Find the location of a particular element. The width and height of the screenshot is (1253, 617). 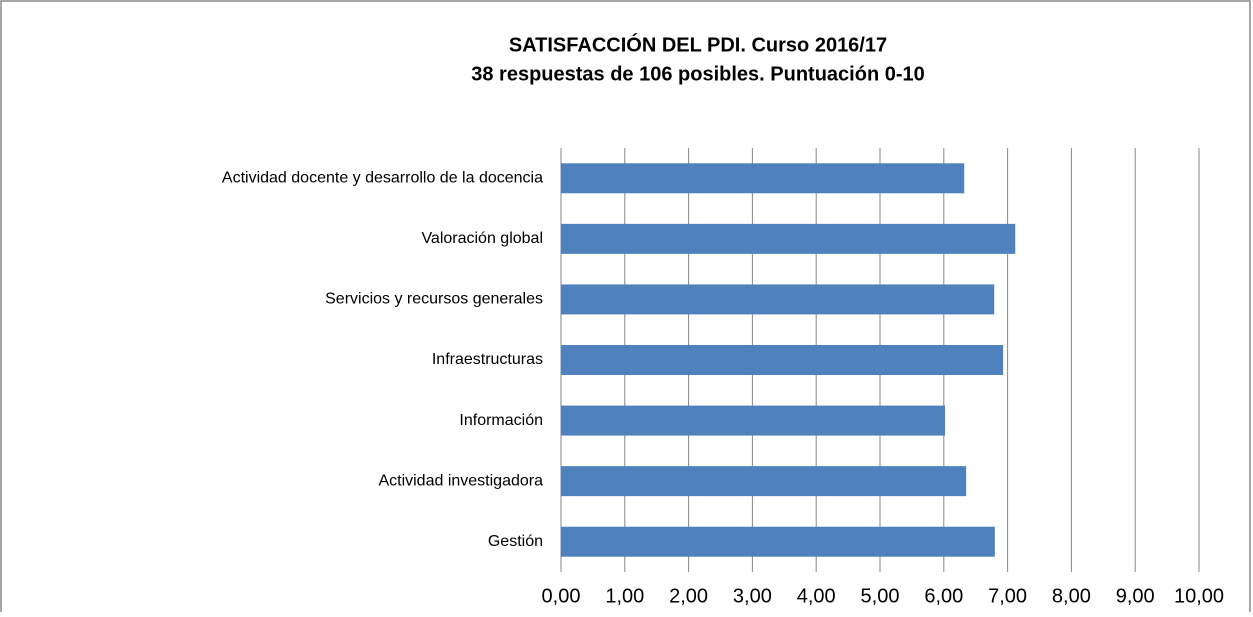

y-tick-label: Valoración global is located at coordinates (482, 238).